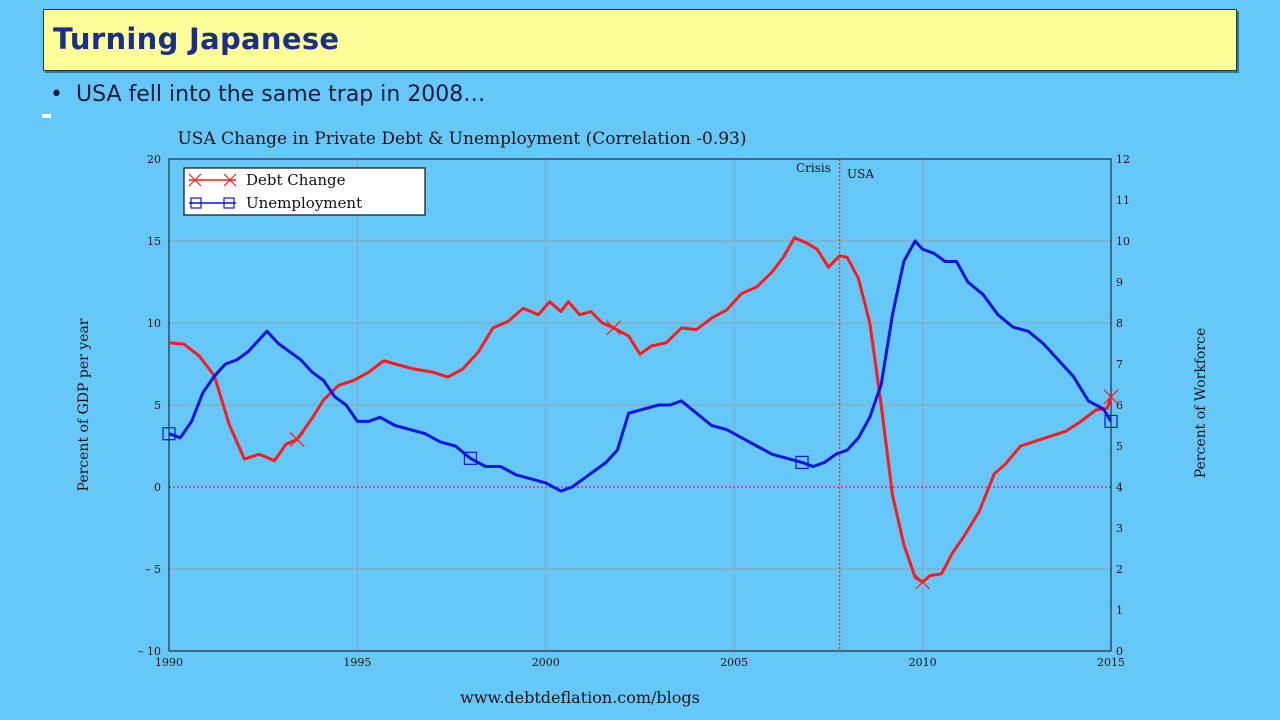 The image size is (1280, 720). I want to click on y-tick-label: – 5, so click(153, 569).